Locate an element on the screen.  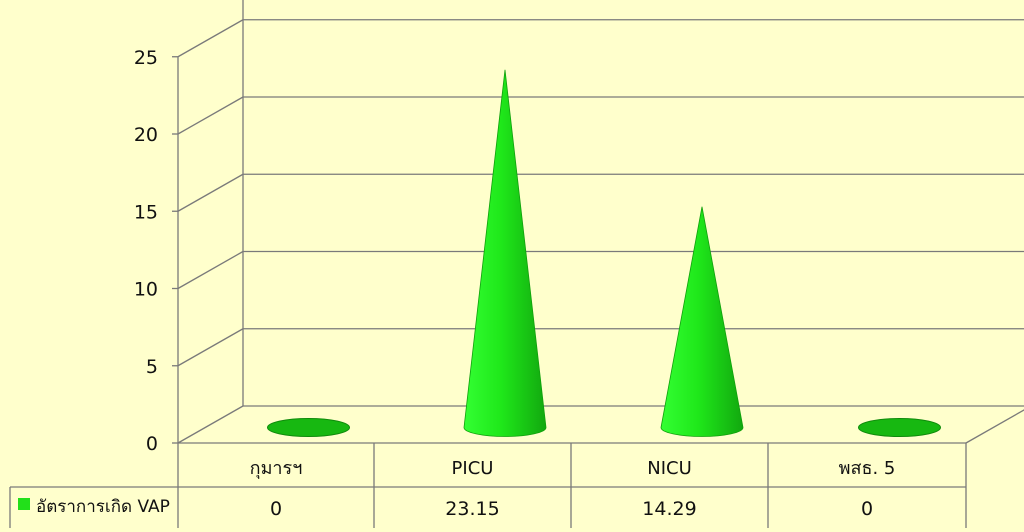
floor-right-edge is located at coordinates (994, 426).